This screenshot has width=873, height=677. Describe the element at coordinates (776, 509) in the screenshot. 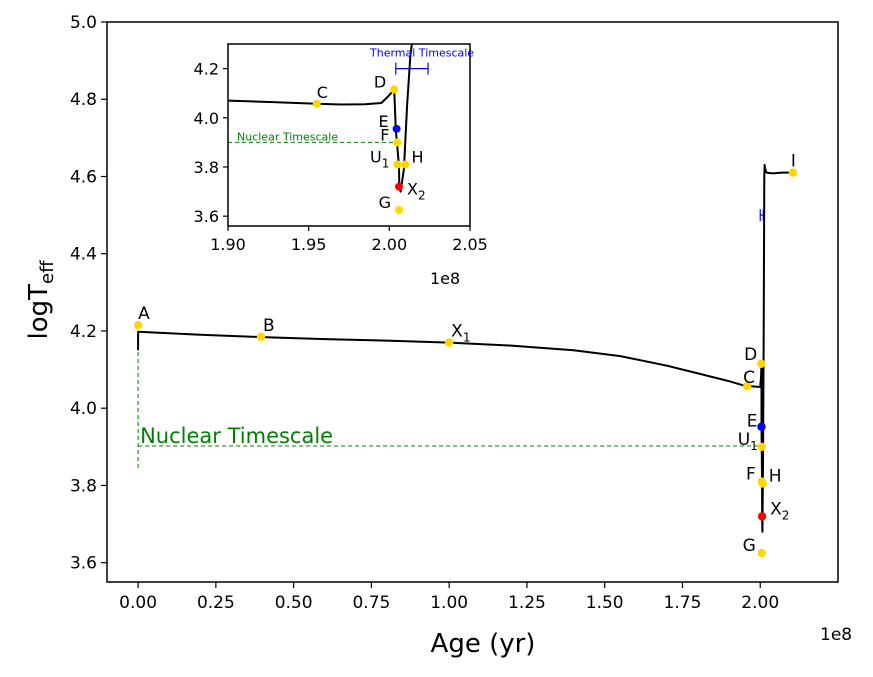

I see `point-x2-label-letter: X` at that location.